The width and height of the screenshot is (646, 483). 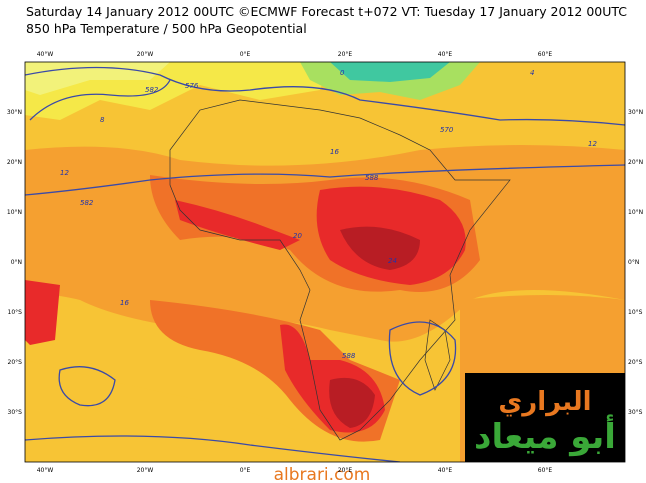 What do you see at coordinates (342, 73) in the screenshot?
I see `contour-label: 0` at bounding box center [342, 73].